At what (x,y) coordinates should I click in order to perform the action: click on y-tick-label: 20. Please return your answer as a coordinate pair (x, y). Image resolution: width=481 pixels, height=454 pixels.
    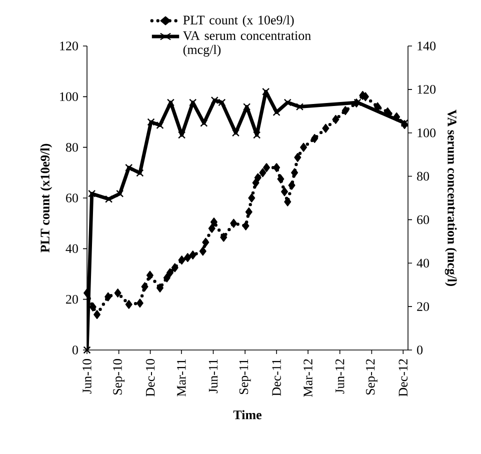
    Looking at the image, I should click on (72, 299).